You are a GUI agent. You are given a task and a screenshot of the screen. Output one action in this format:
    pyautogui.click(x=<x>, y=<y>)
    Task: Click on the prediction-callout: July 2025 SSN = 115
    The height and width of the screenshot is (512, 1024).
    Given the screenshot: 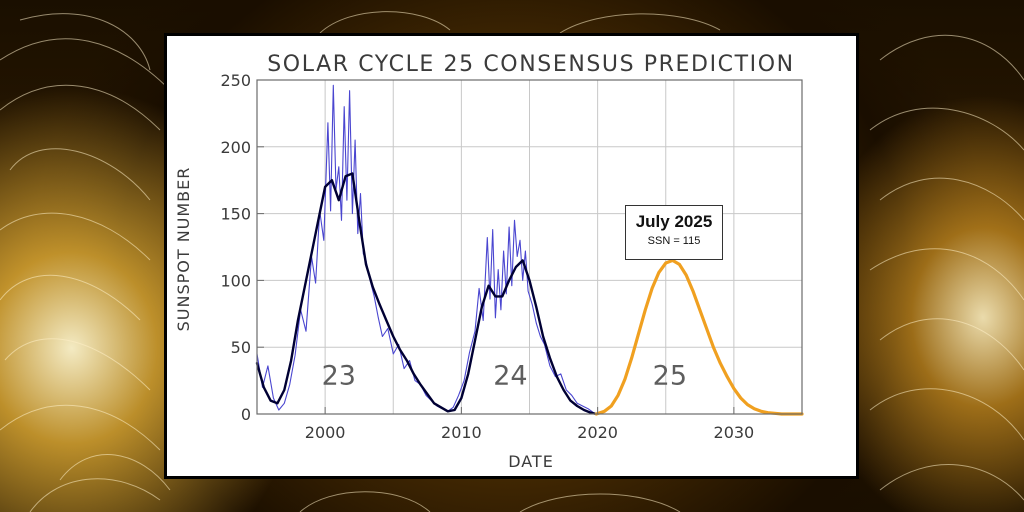 What is the action you would take?
    pyautogui.click(x=674, y=232)
    